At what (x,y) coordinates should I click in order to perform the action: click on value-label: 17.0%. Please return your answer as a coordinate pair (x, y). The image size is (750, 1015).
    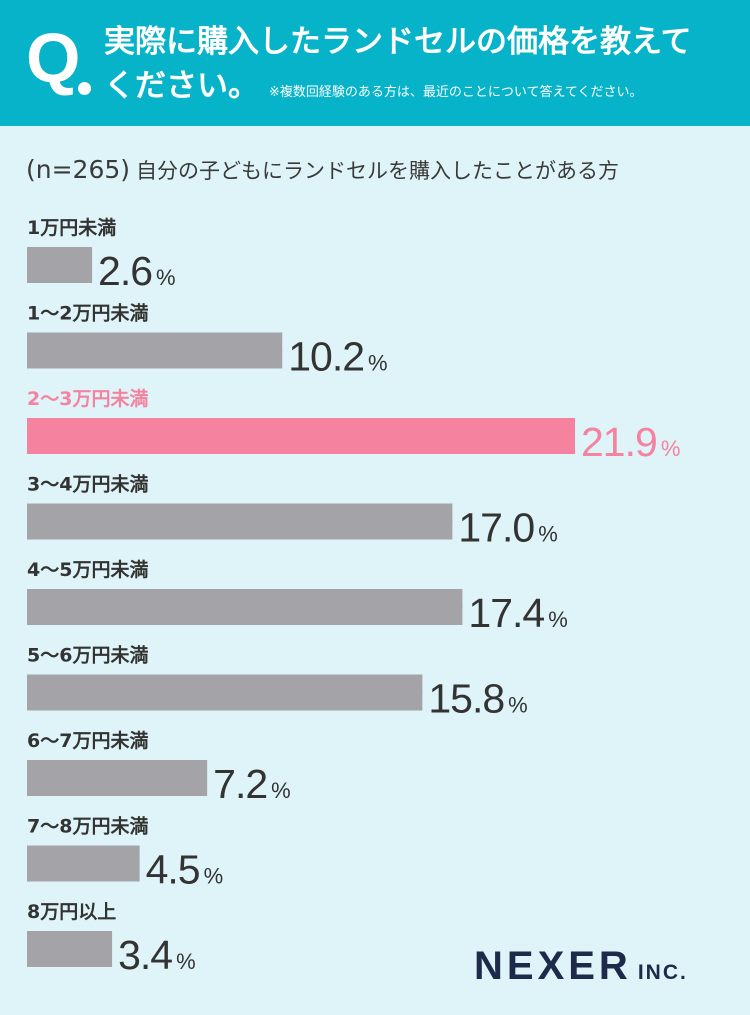
    Looking at the image, I should click on (507, 528).